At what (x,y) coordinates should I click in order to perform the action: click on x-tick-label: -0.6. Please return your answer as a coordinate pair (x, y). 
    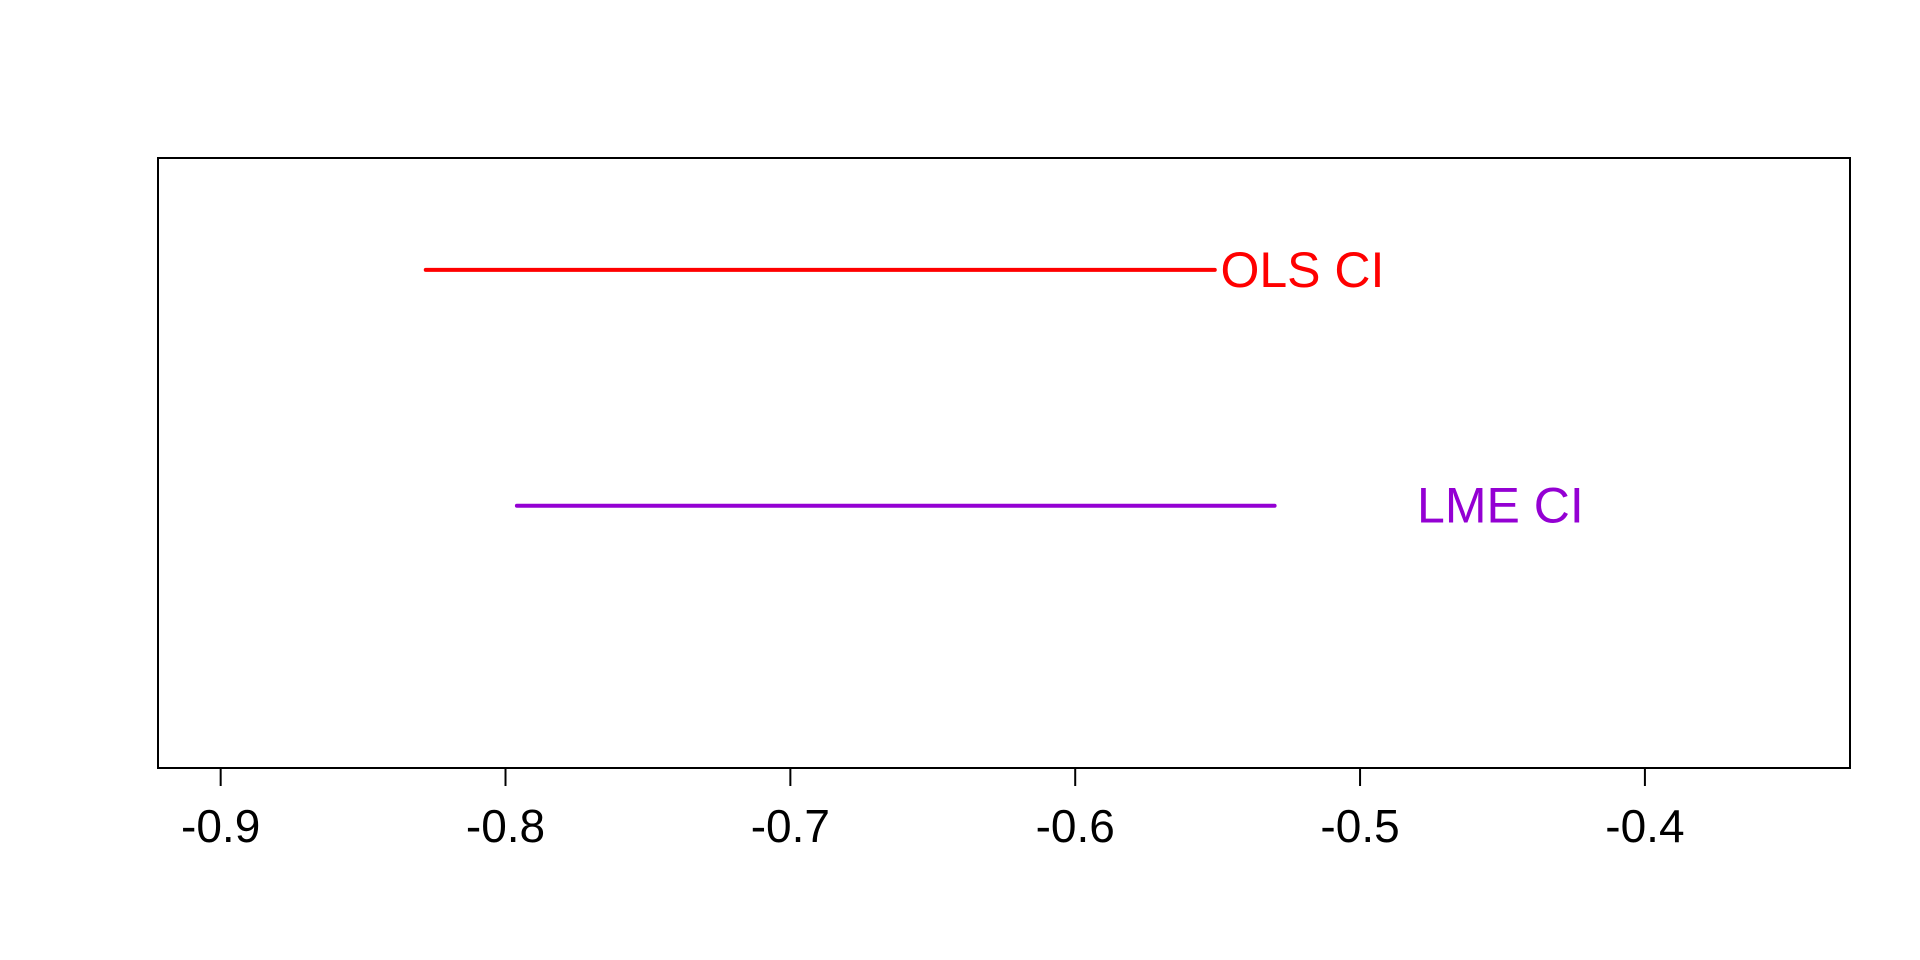
    Looking at the image, I should click on (1075, 826).